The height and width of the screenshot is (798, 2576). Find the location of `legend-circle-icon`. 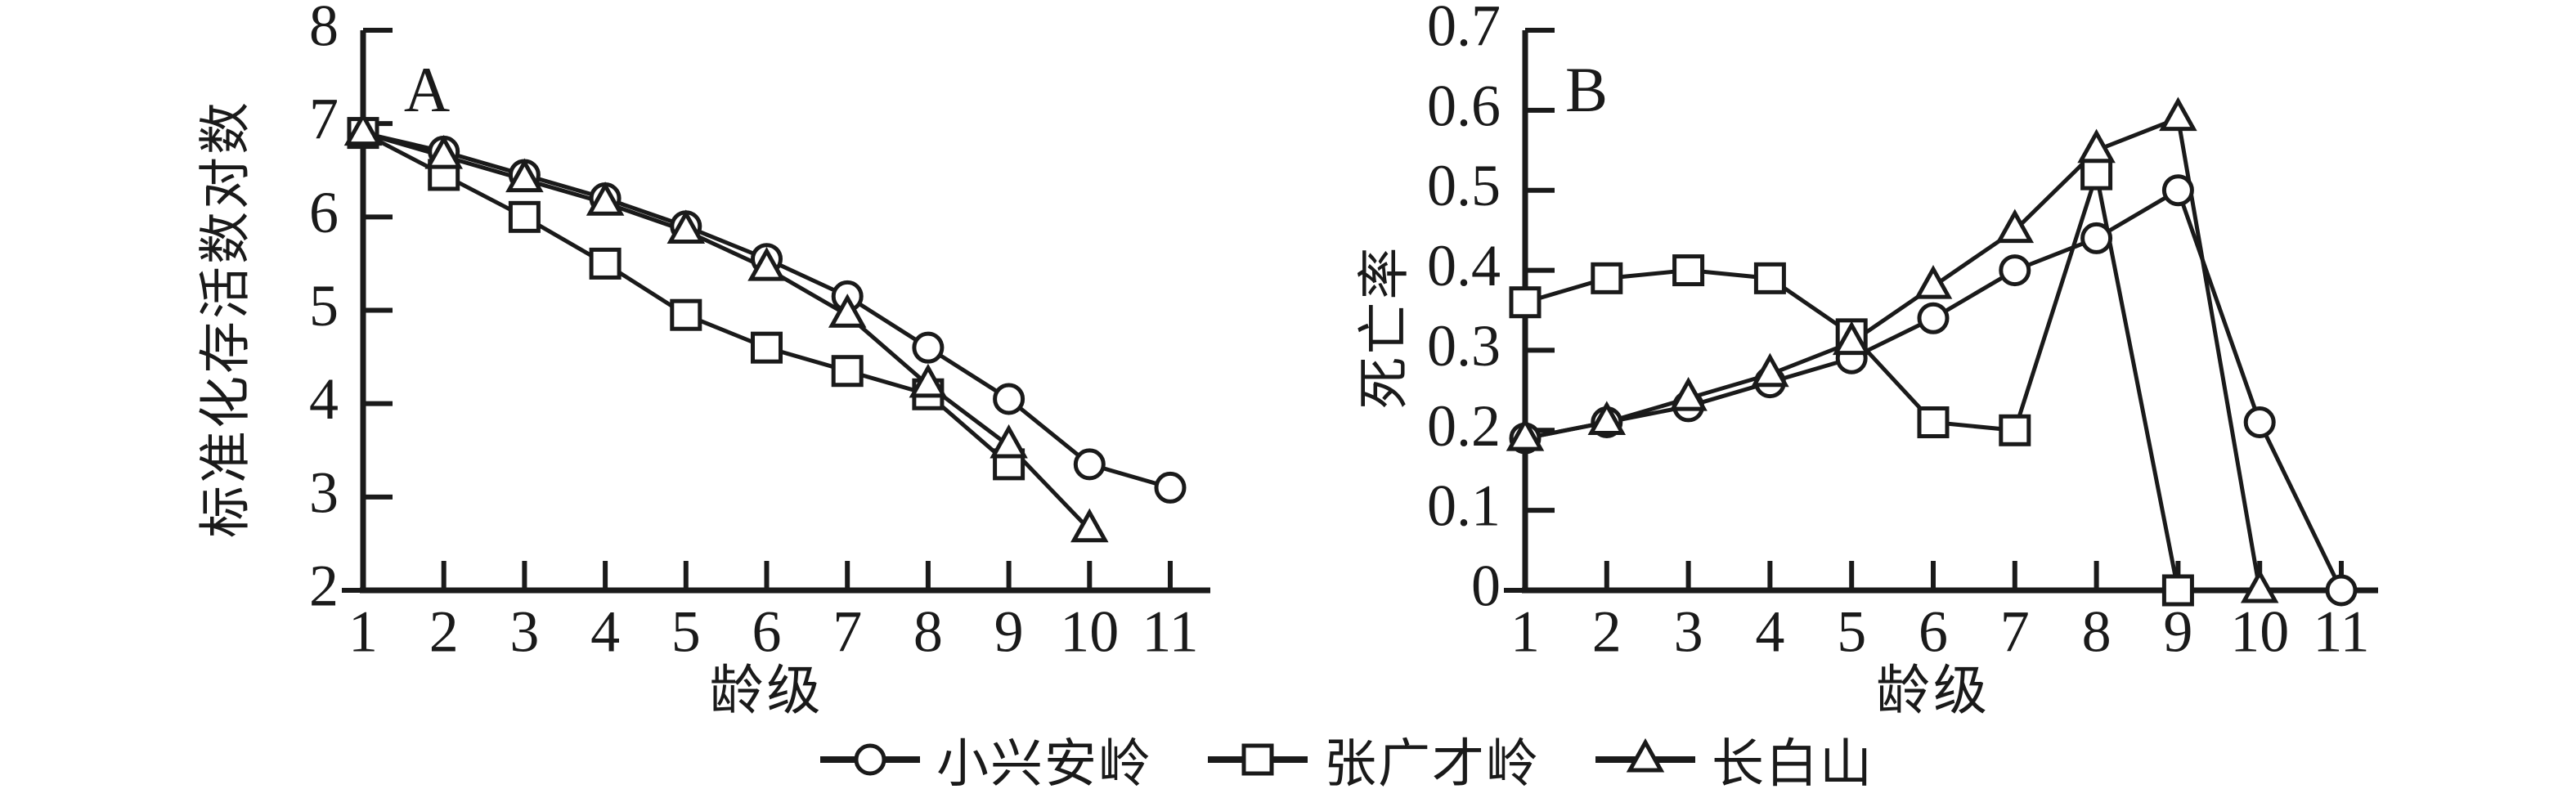

legend-circle-icon is located at coordinates (870, 759).